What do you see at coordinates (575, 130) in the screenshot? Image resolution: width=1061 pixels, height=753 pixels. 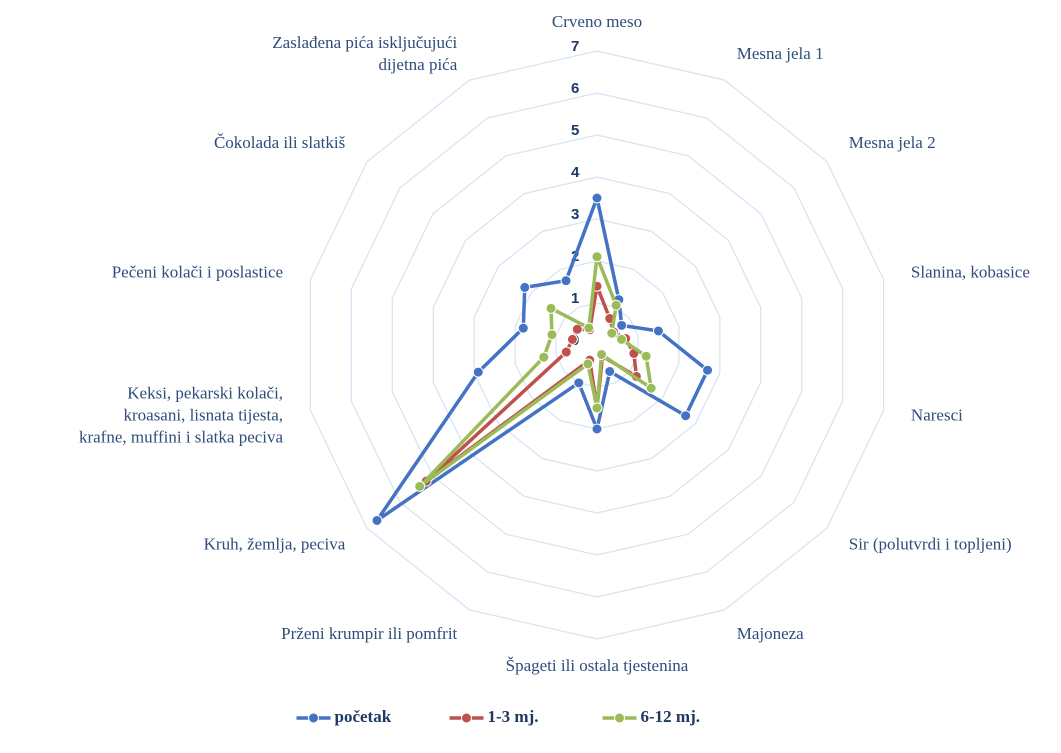 I see `r-tick-label: 5` at bounding box center [575, 130].